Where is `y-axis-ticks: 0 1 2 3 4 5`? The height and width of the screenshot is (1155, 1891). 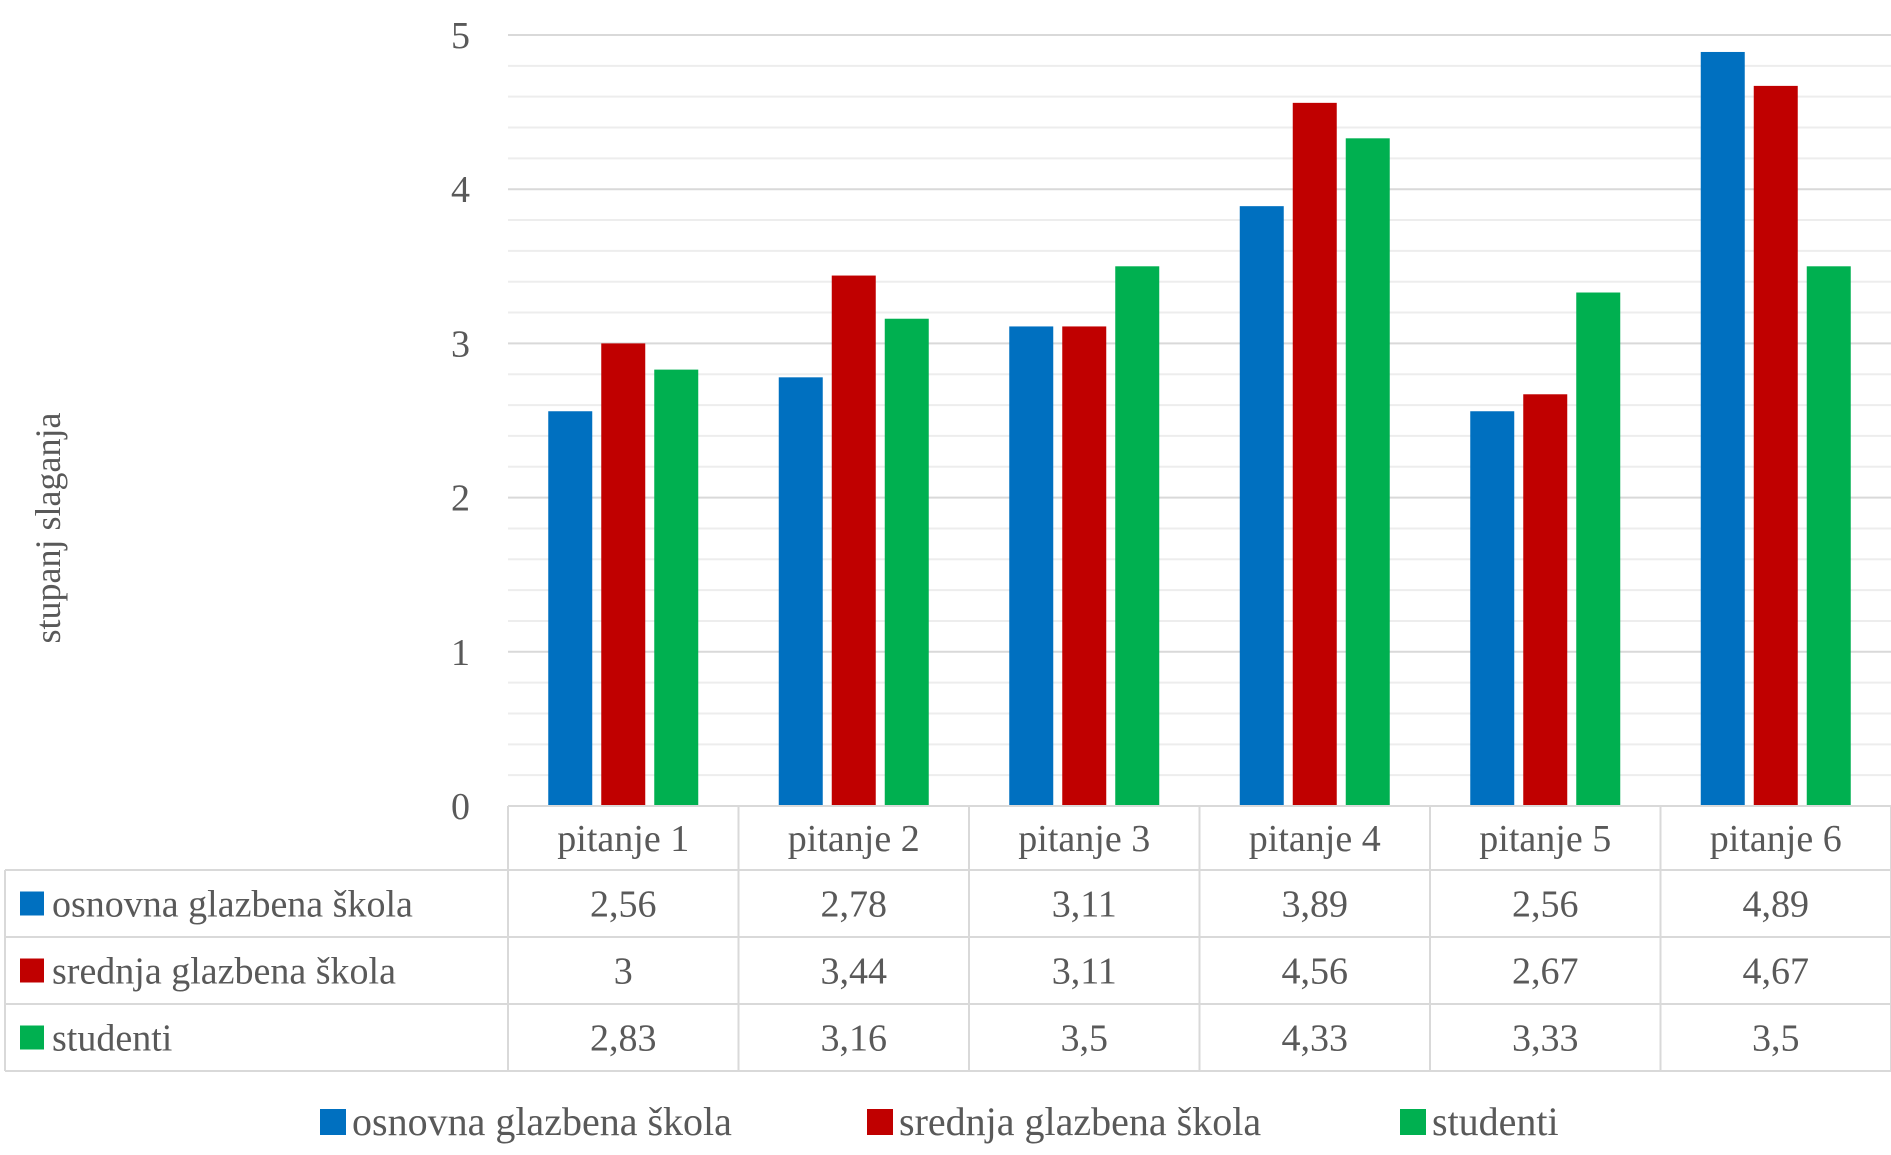 y-axis-ticks: 0 1 2 3 4 5 is located at coordinates (460, 421).